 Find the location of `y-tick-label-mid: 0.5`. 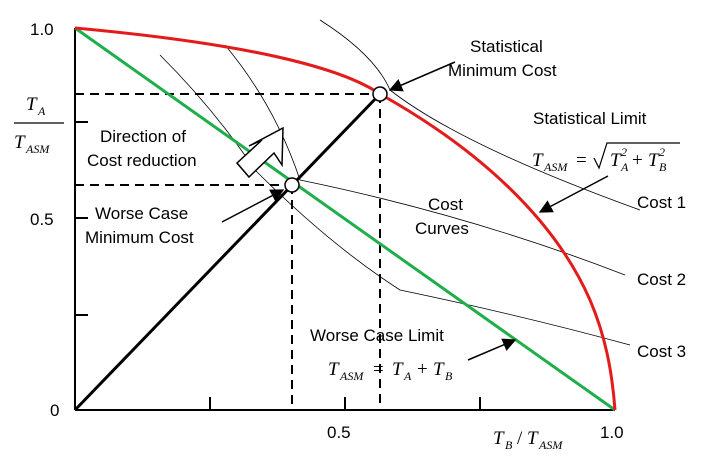

y-tick-label-mid: 0.5 is located at coordinates (42, 219).